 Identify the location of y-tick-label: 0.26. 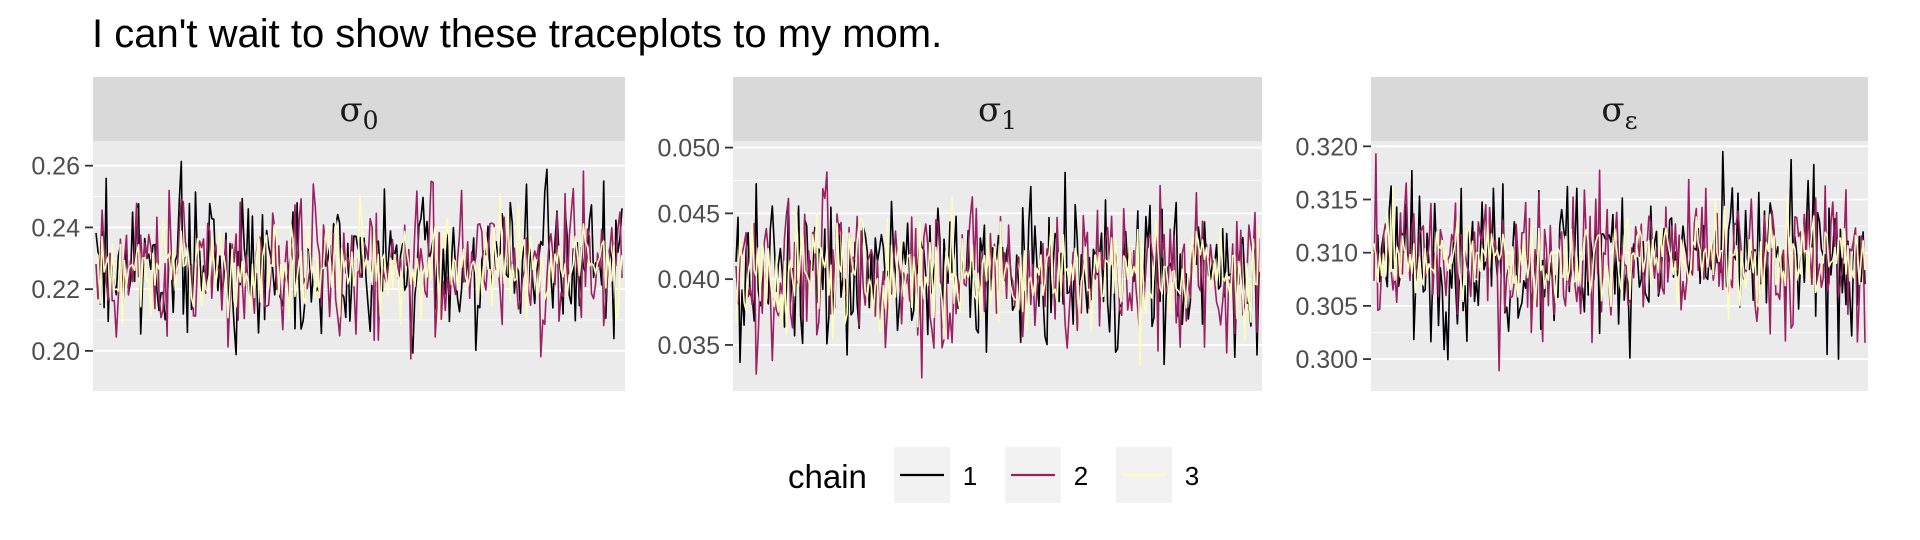
(55, 167).